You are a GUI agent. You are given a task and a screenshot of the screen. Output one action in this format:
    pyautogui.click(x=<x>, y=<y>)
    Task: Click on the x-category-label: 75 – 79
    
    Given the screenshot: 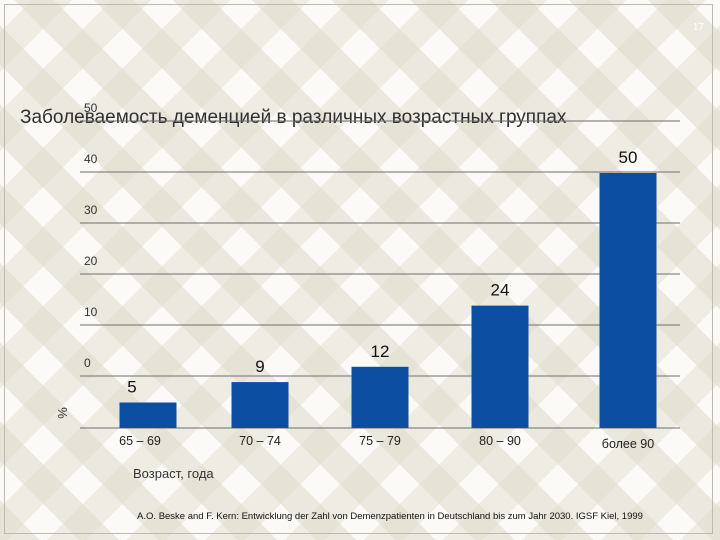 What is the action you would take?
    pyautogui.click(x=380, y=441)
    